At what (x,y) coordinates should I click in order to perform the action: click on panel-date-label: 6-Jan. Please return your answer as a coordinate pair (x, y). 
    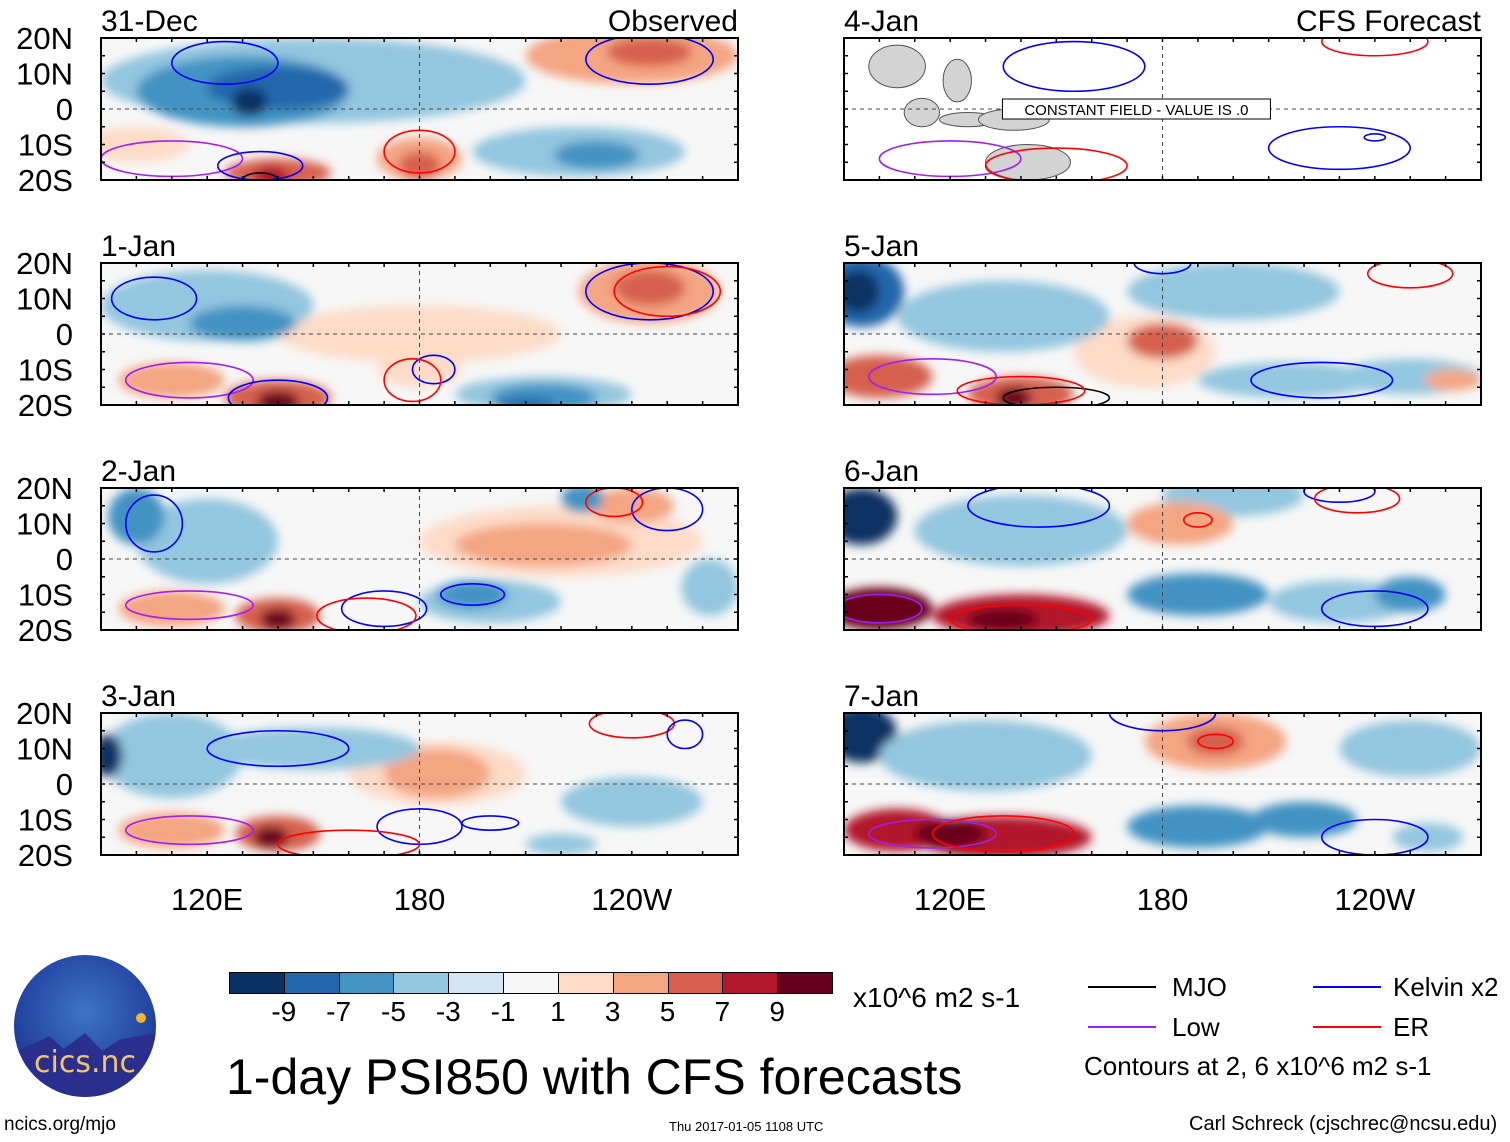
    Looking at the image, I should click on (881, 471).